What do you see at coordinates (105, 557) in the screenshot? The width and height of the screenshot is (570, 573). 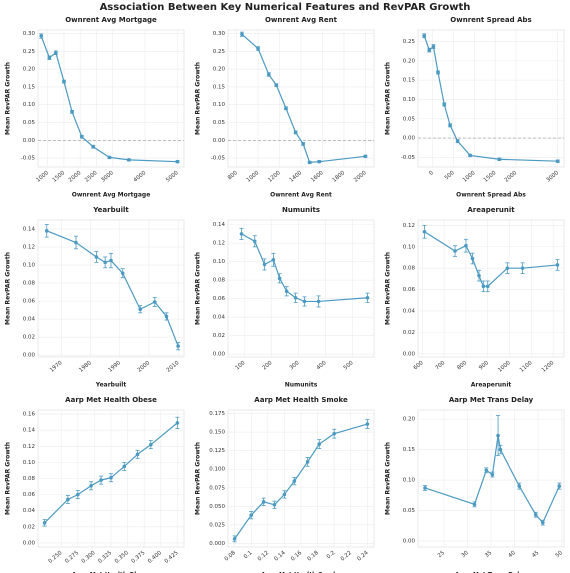 I see `x-tick-label: 0.325` at bounding box center [105, 557].